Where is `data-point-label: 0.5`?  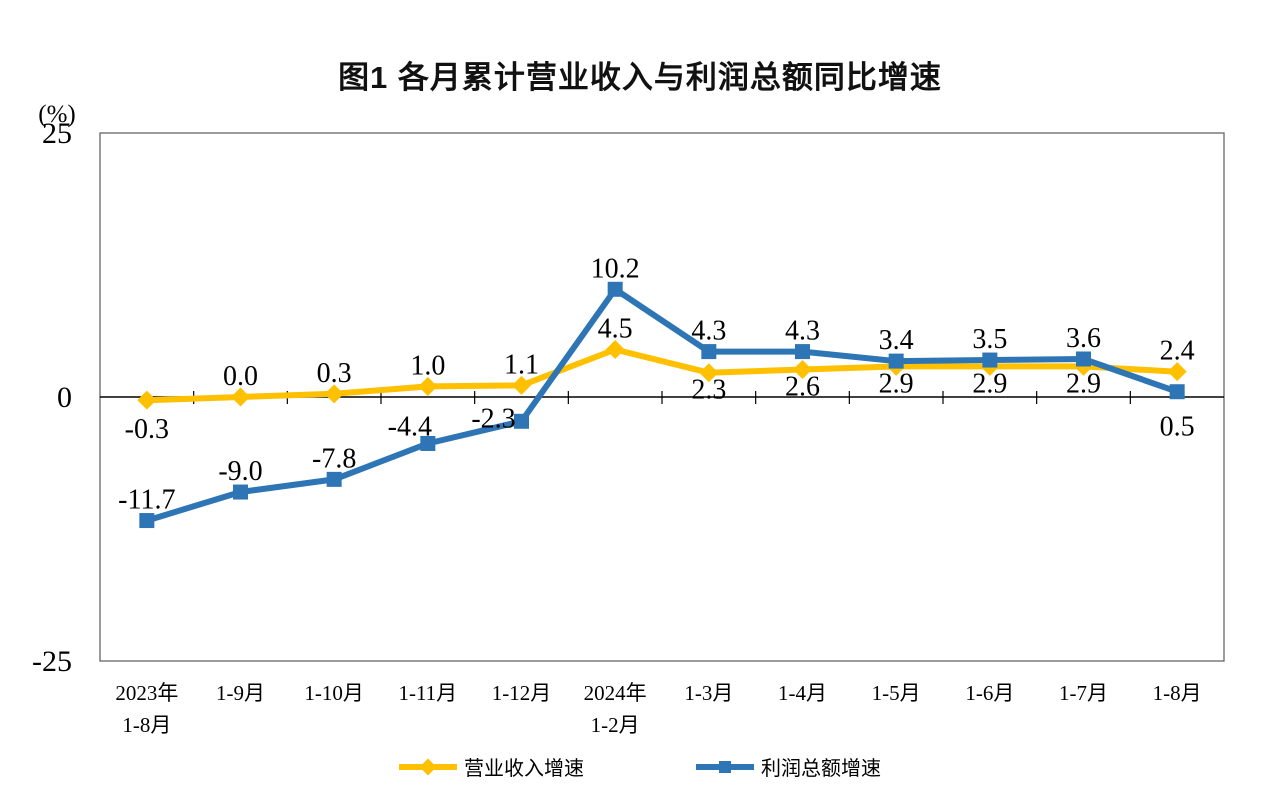 data-point-label: 0.5 is located at coordinates (1177, 427).